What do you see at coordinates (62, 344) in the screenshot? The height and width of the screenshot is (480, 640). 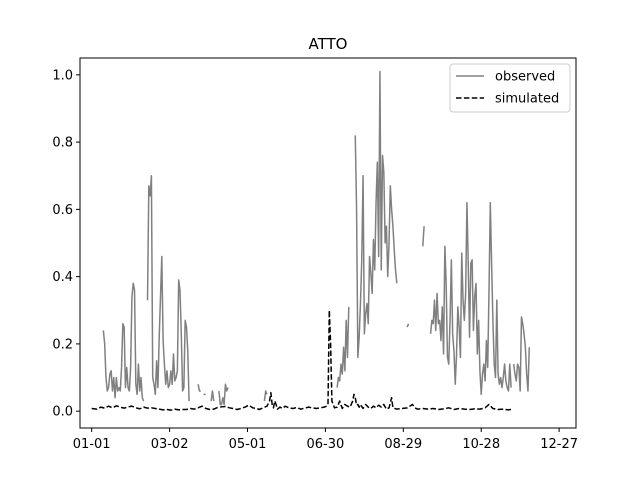 I see `y-tick-label: 0.2` at bounding box center [62, 344].